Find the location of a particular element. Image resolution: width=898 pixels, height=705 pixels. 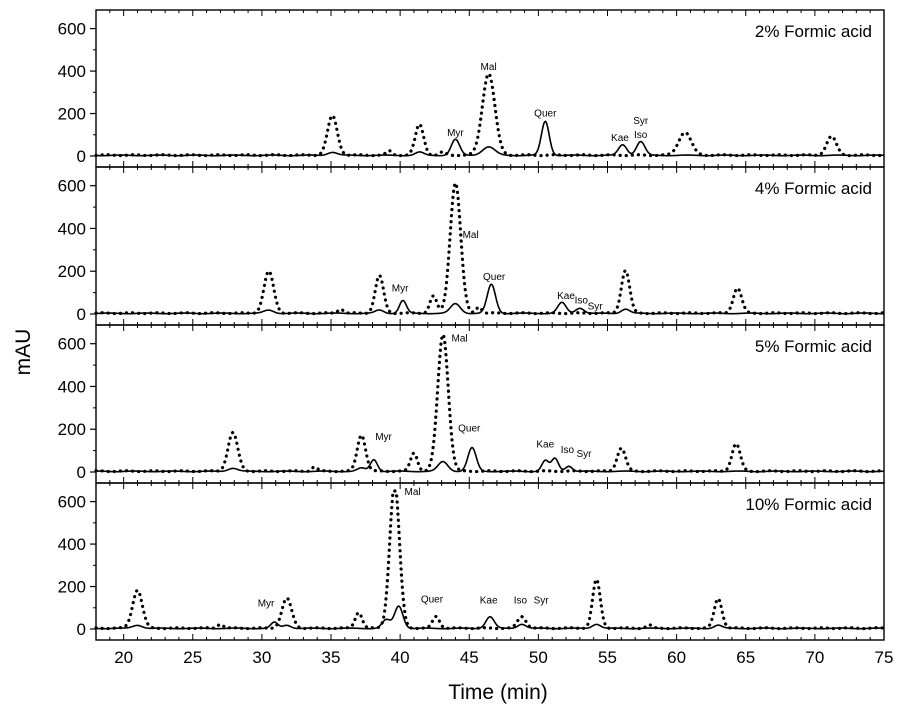

series-dotted-trace is located at coordinates (490, 114).